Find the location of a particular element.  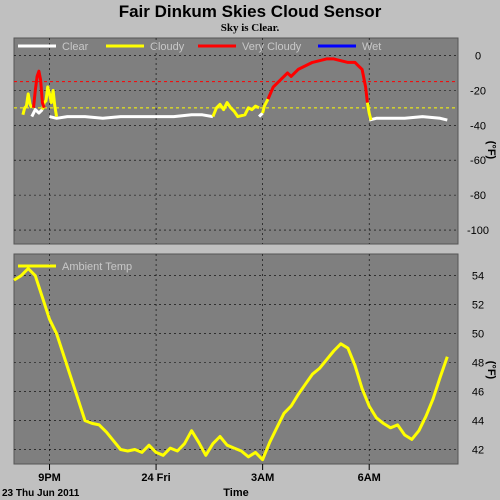

x-tick-label: 9PM is located at coordinates (49, 478).